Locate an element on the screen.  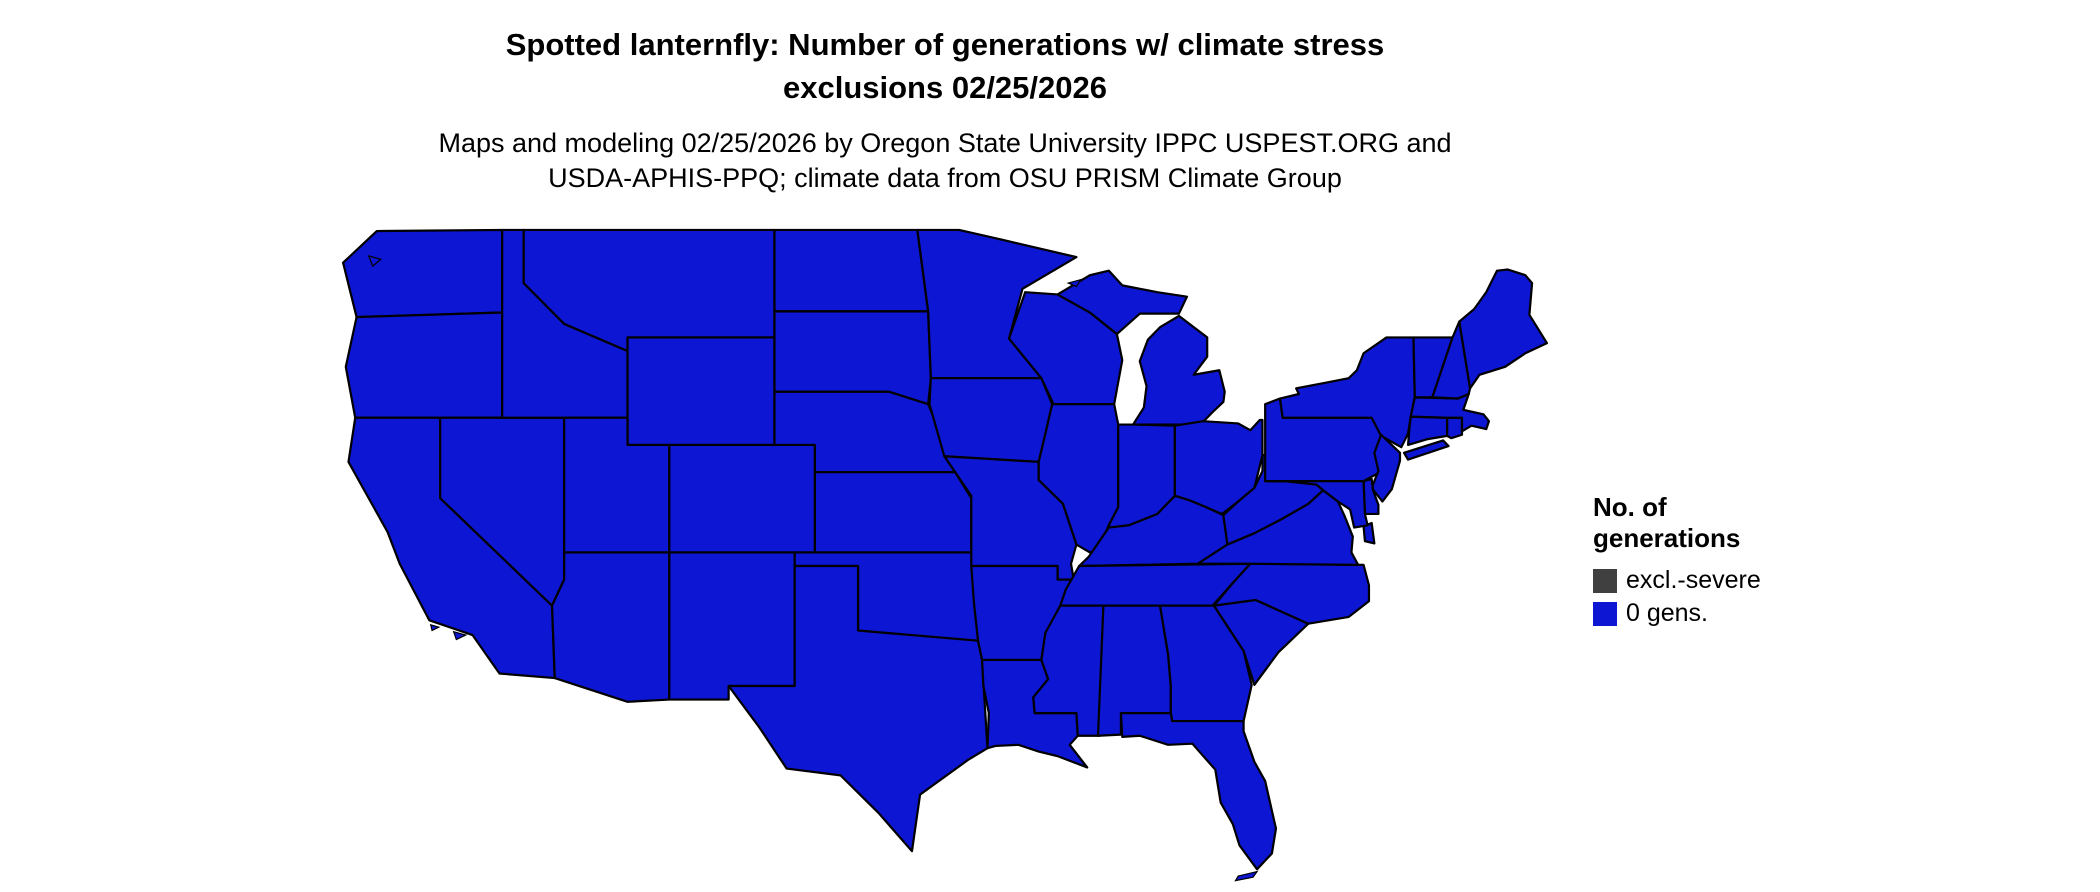
zero-gens-label: 0 gens. is located at coordinates (1667, 613).